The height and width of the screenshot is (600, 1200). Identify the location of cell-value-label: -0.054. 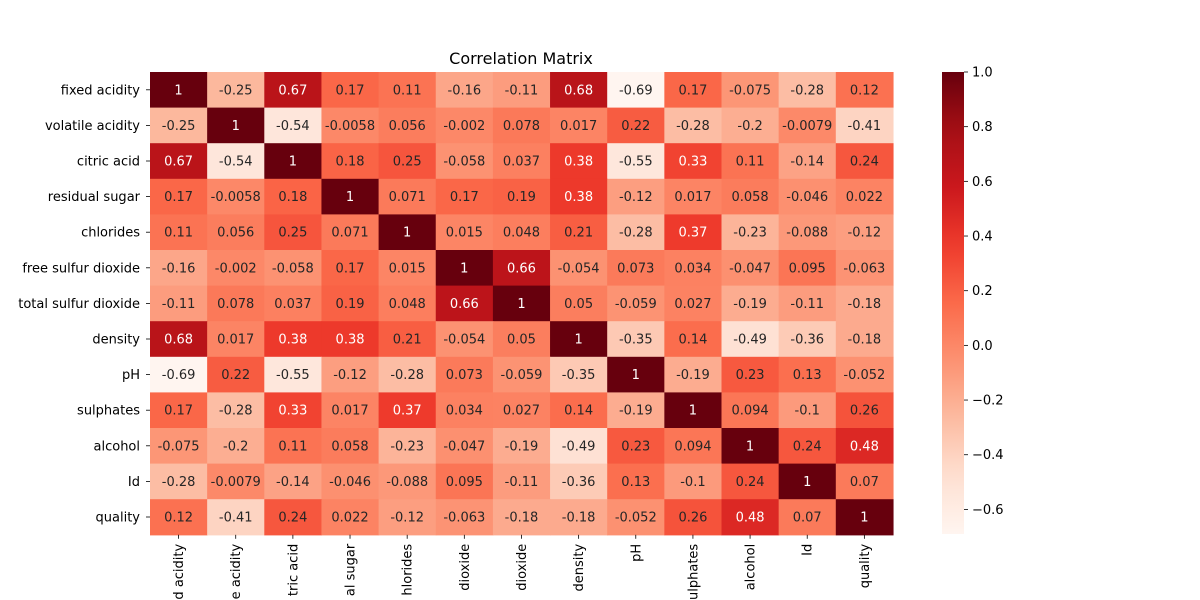
(464, 340).